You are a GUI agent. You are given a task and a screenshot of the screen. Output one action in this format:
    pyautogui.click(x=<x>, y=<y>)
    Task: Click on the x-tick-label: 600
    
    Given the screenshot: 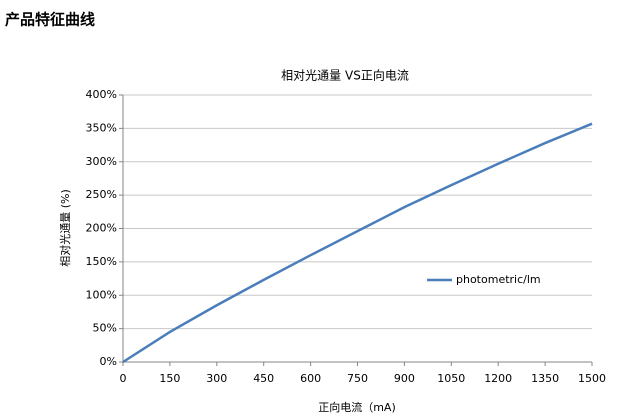 What is the action you would take?
    pyautogui.click(x=310, y=378)
    